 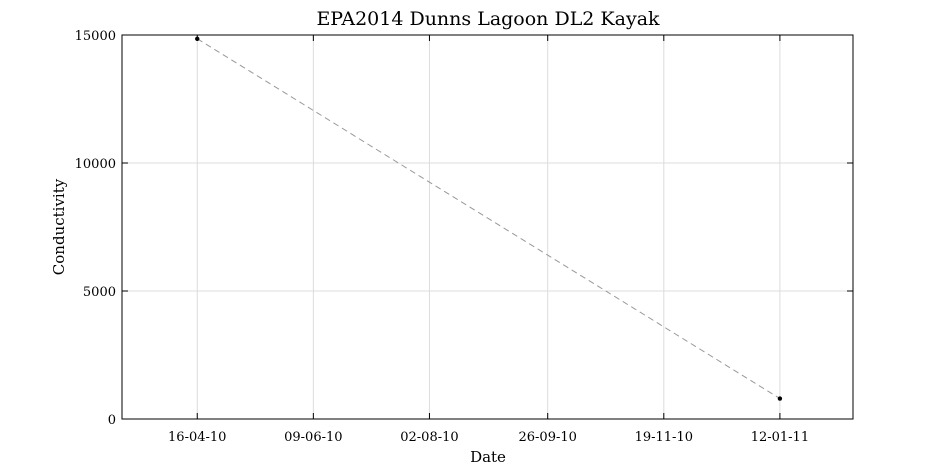 I want to click on y-axis-label: Conductivity, so click(x=59, y=226).